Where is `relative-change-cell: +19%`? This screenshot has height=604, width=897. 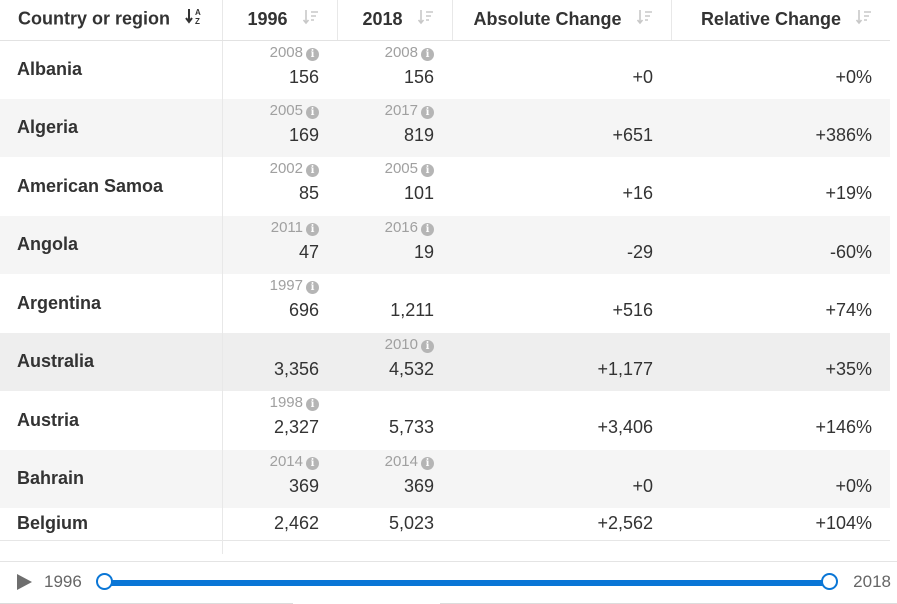 relative-change-cell: +19% is located at coordinates (780, 186).